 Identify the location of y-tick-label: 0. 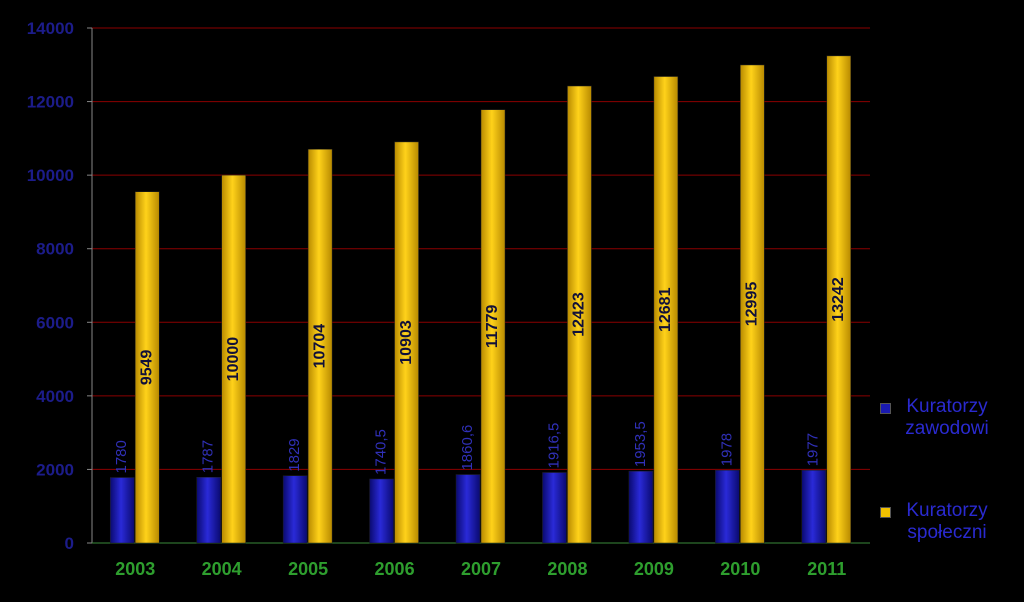
(69, 543).